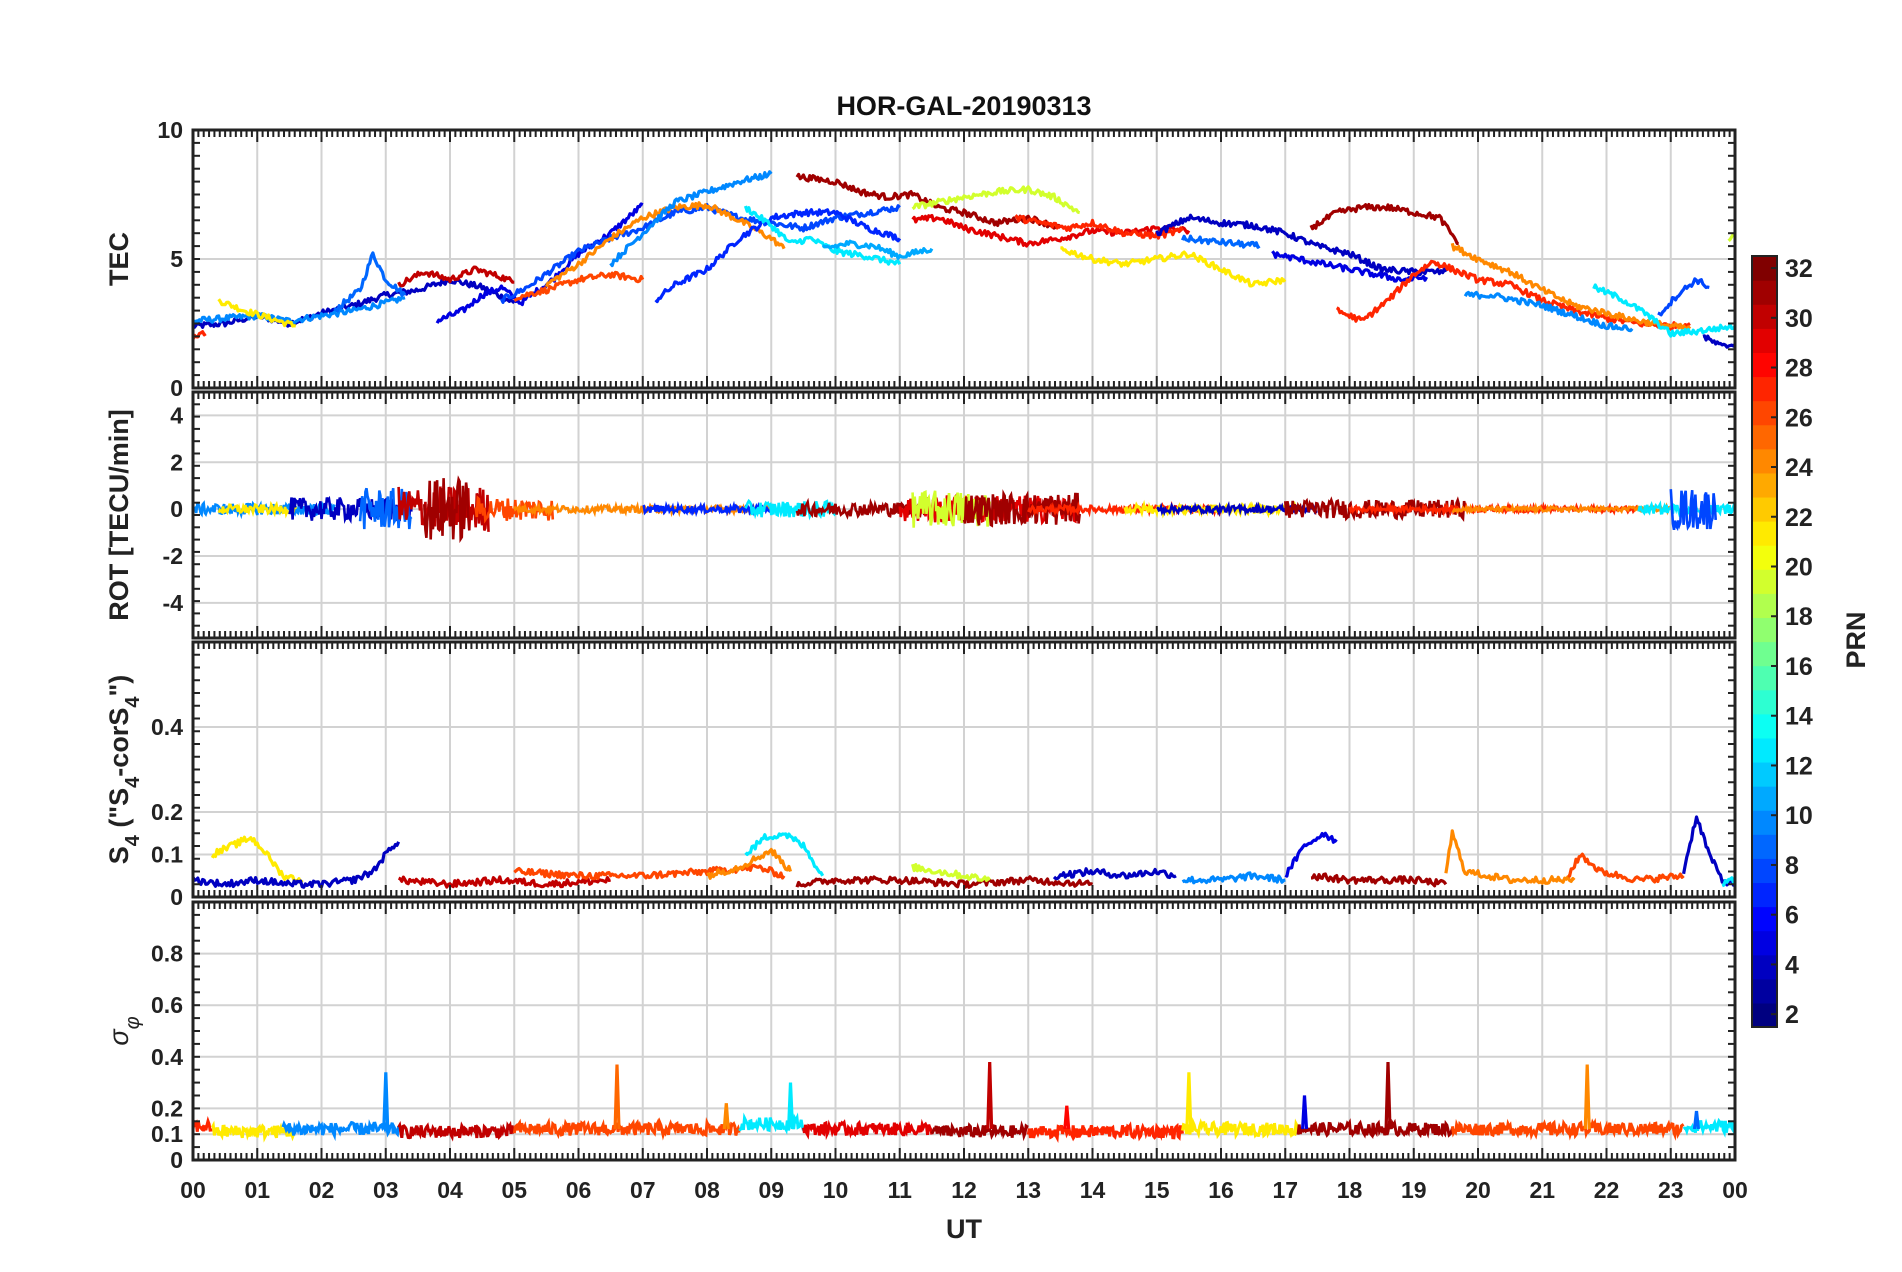 This screenshot has height=1272, width=1902. Describe the element at coordinates (1093, 1190) in the screenshot. I see `x-tick-label: 14` at that location.